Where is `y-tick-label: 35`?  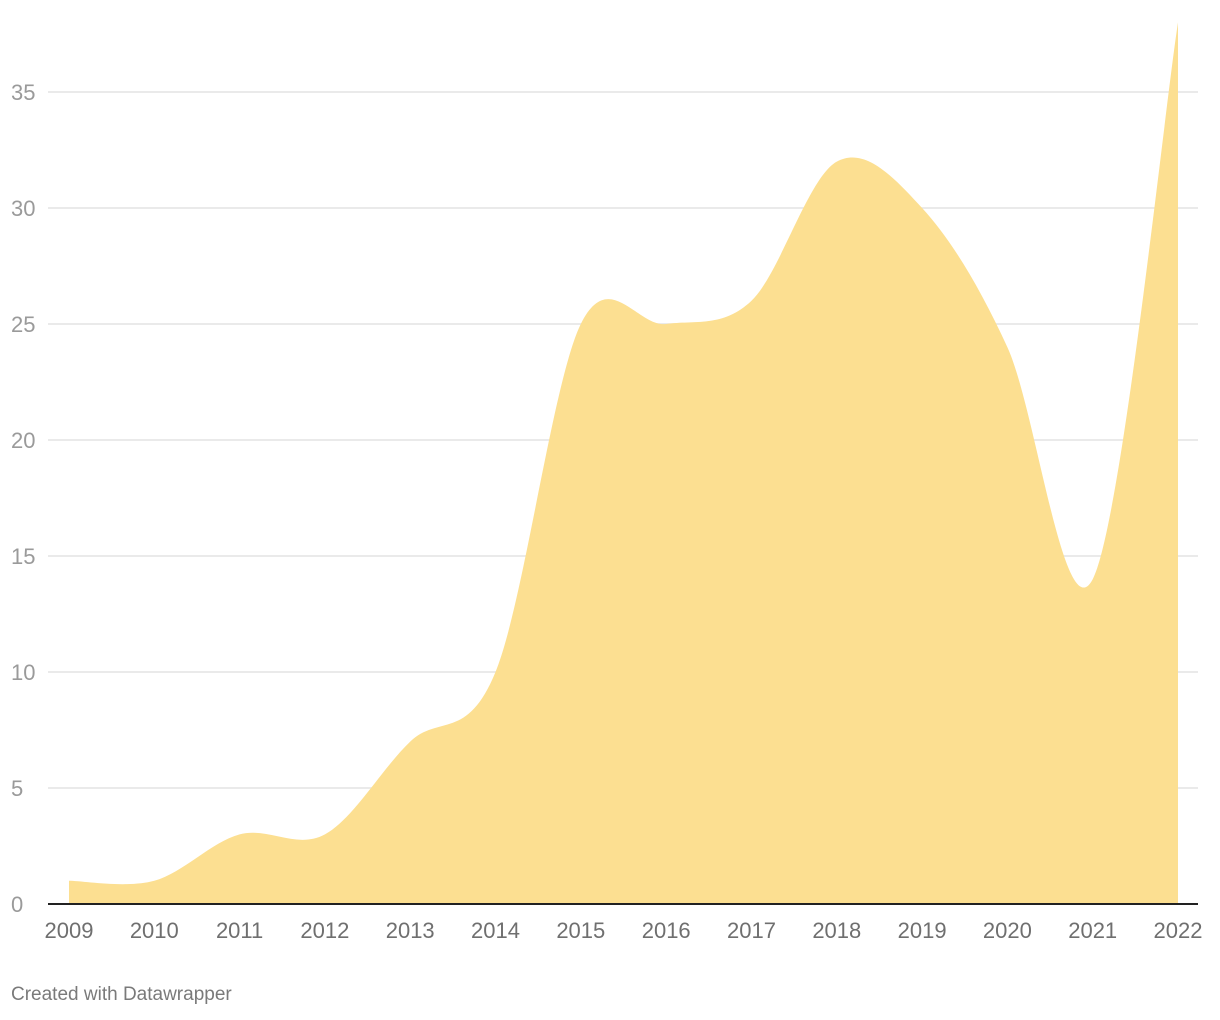
y-tick-label: 35 is located at coordinates (23, 92).